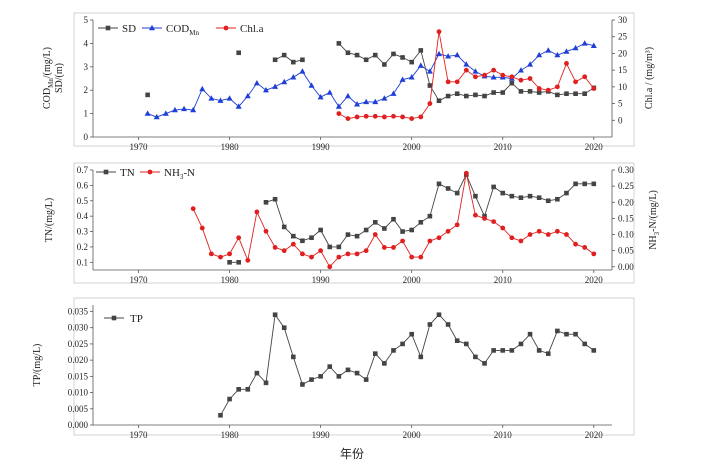  Describe the element at coordinates (182, 177) in the screenshot. I see `legend-label-subscript: 3` at that location.